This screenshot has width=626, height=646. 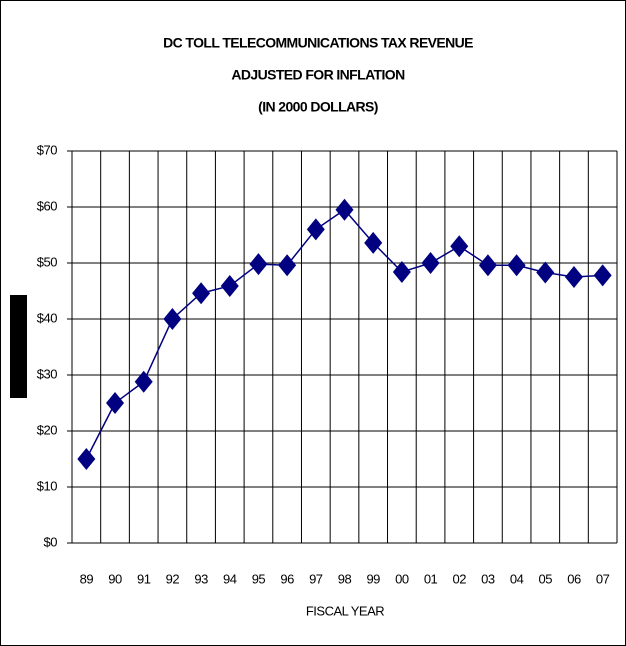 I want to click on x-tick-label: 96, so click(x=287, y=578).